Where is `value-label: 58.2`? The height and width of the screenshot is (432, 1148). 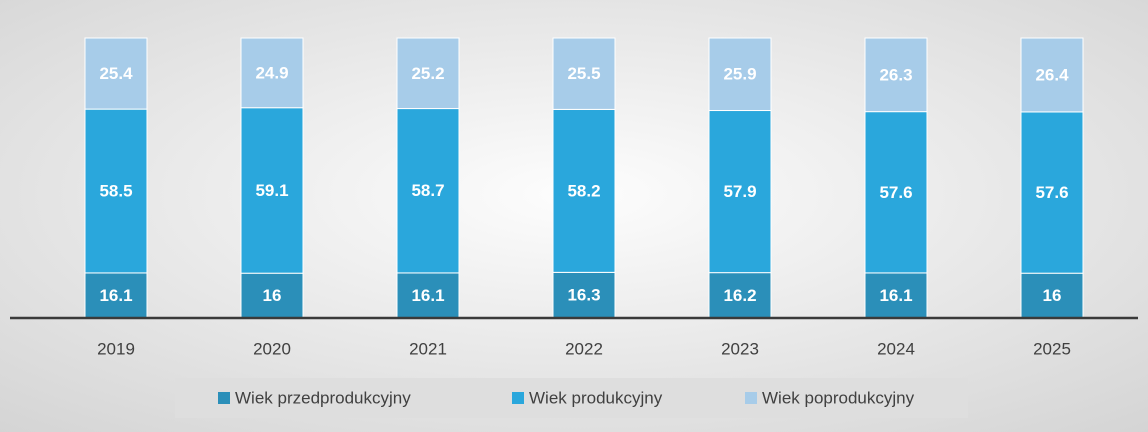 value-label: 58.2 is located at coordinates (583, 190).